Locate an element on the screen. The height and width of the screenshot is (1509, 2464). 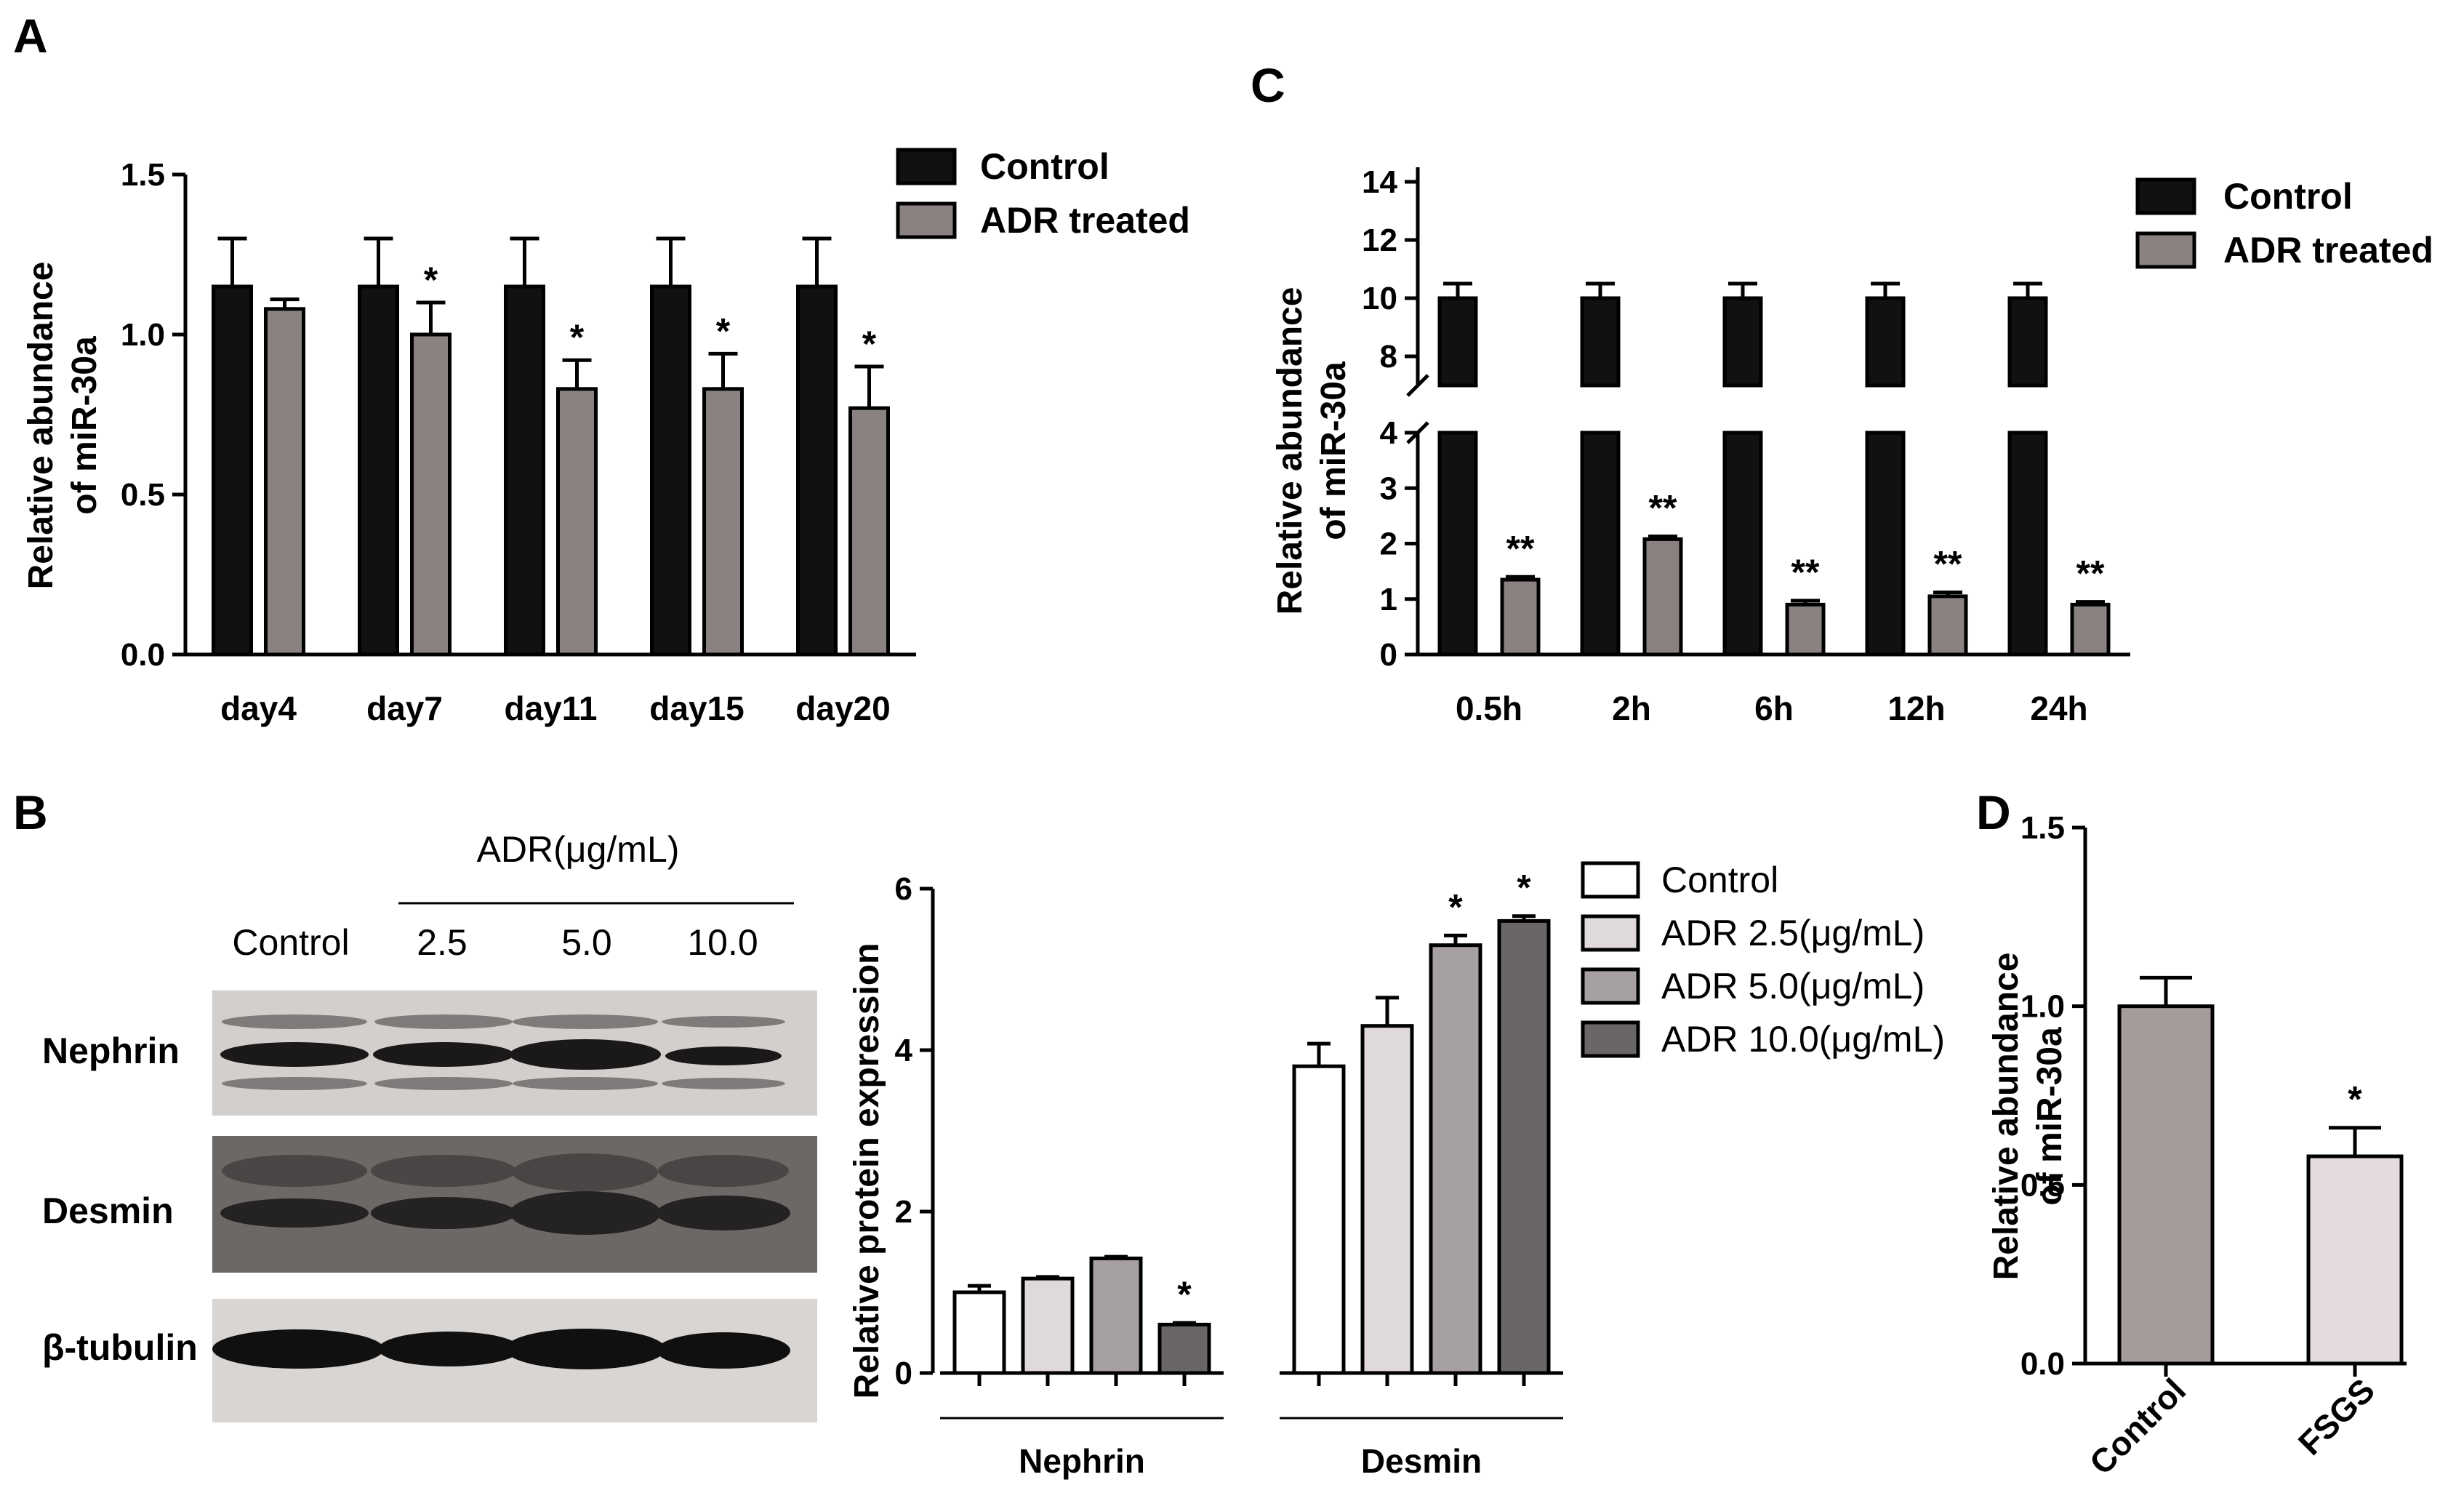
chart-c-ytick-label: 2 is located at coordinates (1388, 544).